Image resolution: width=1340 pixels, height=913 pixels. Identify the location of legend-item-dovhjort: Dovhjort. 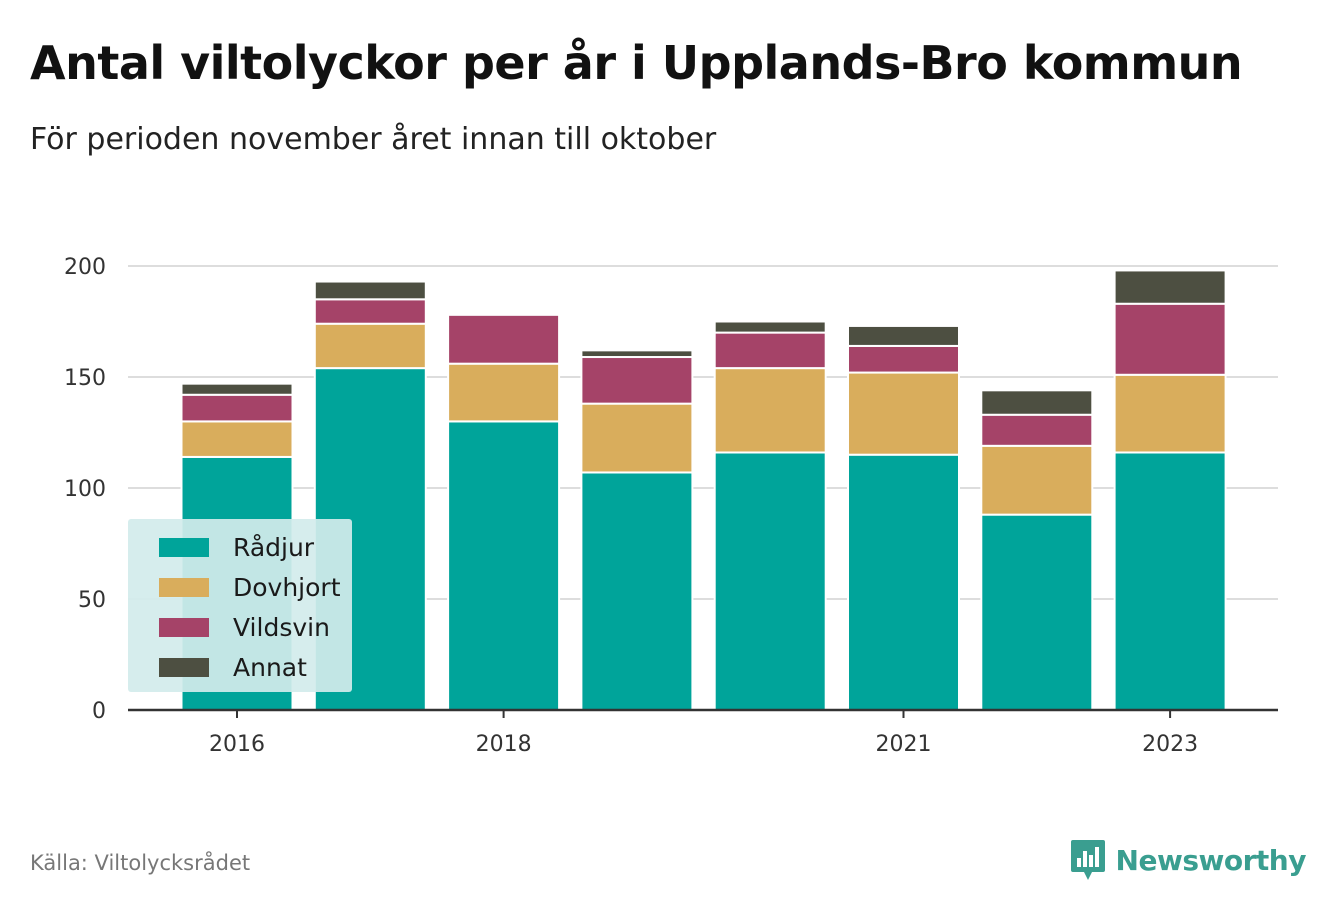
(250, 587).